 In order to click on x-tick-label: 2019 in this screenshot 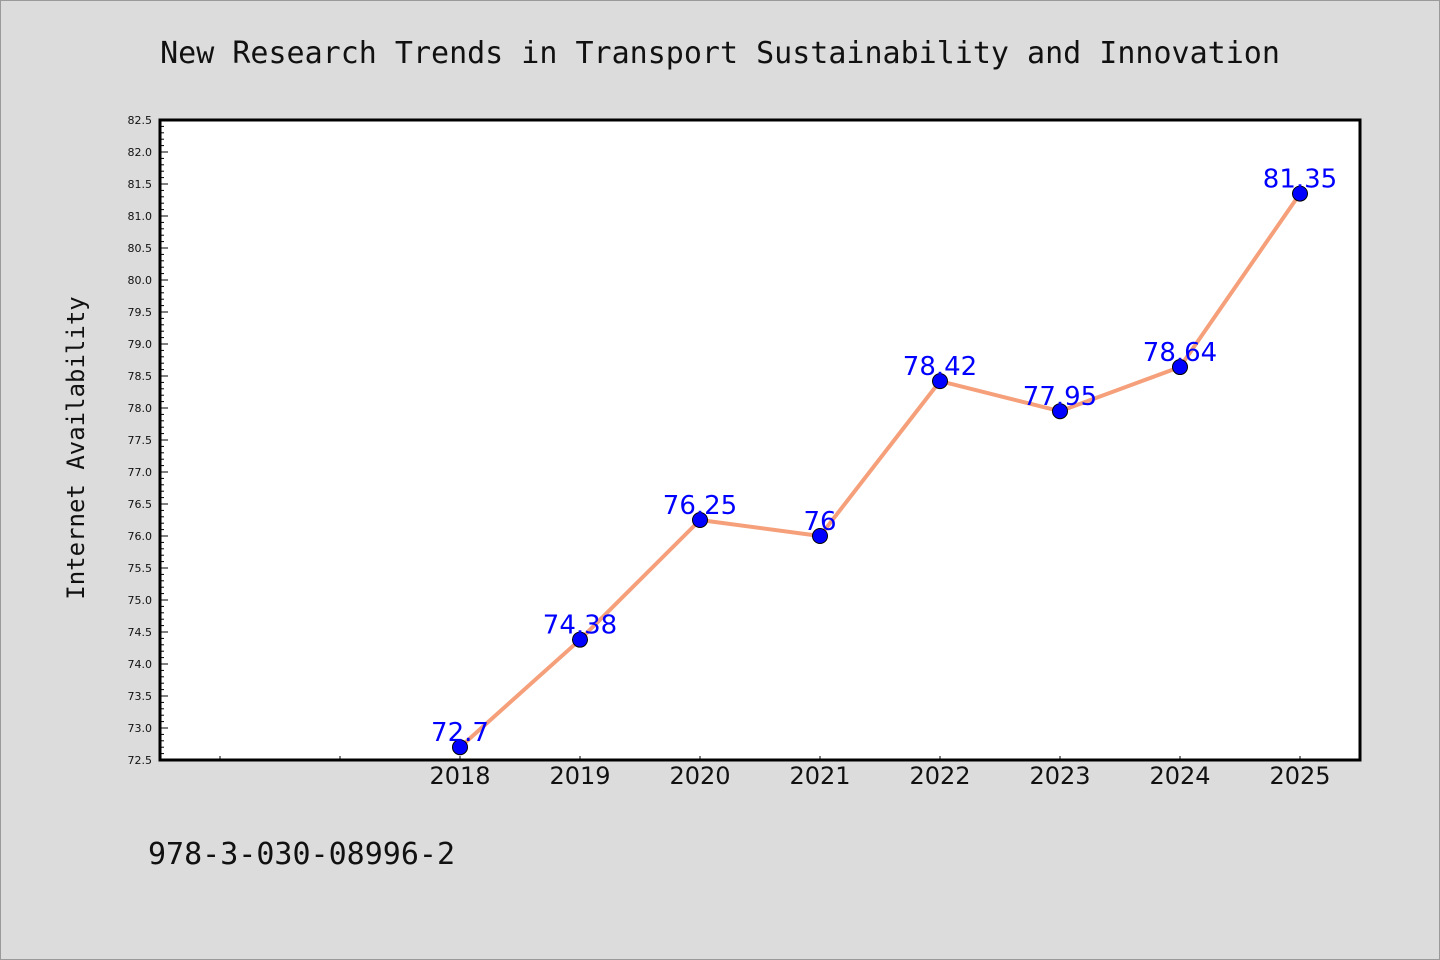, I will do `click(579, 776)`.